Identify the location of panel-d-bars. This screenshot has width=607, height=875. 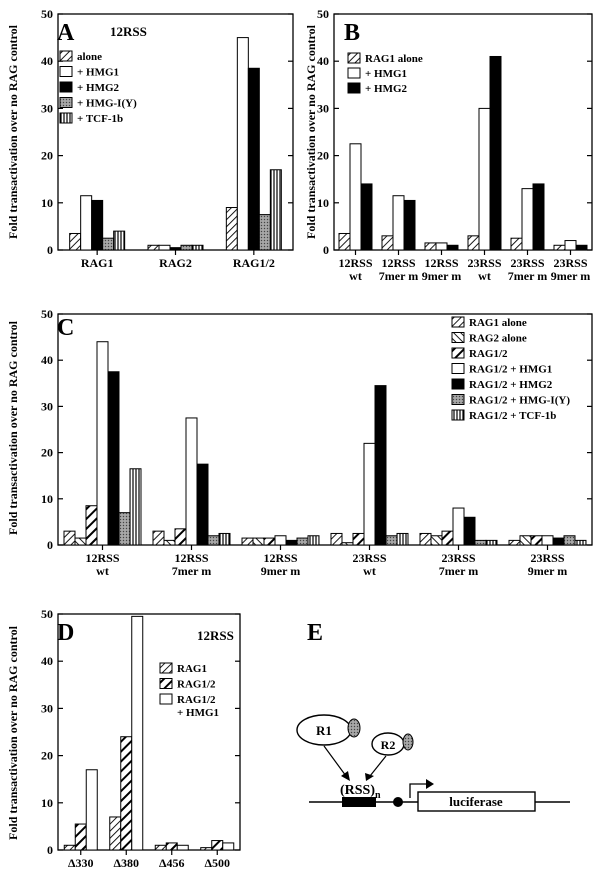
(149, 733).